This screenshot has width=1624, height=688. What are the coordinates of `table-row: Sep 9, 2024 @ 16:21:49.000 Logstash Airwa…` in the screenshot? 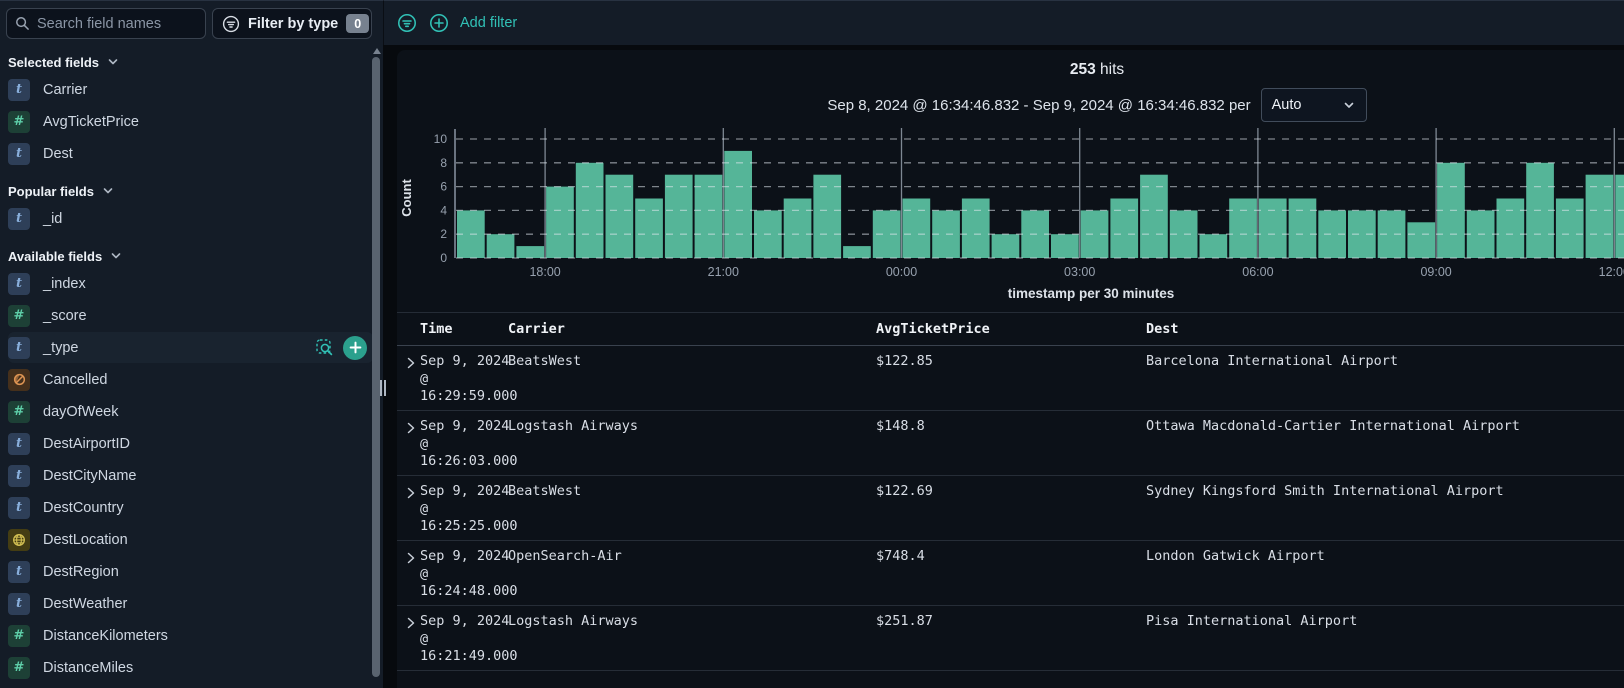 It's located at (1010, 638).